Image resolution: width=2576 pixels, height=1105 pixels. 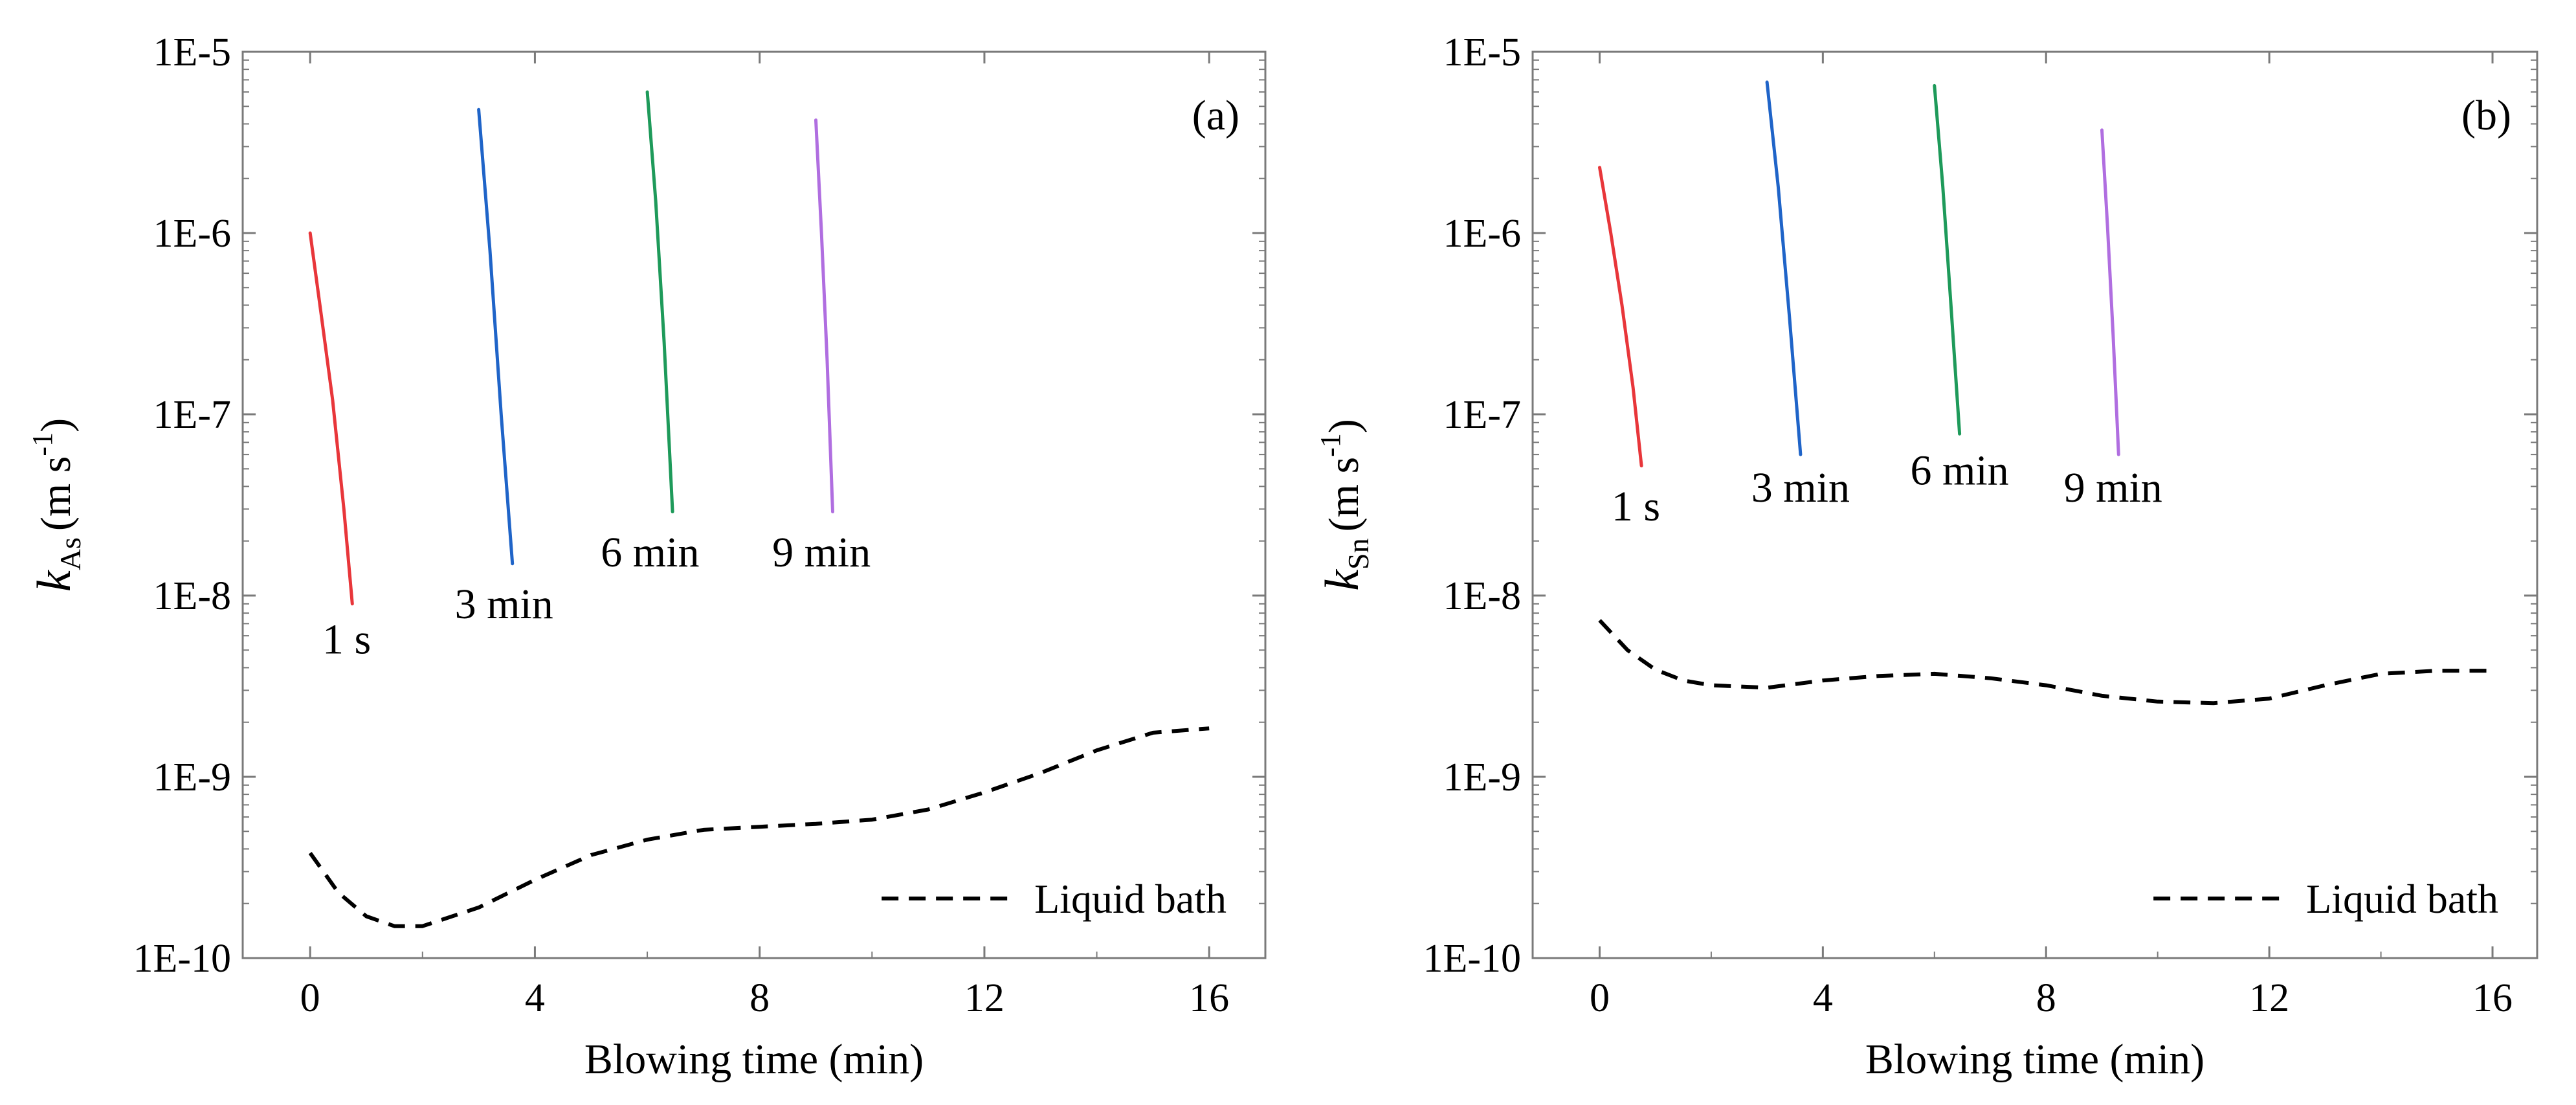 I want to click on panel-b-x-tick-label: 0, so click(x=1600, y=998).